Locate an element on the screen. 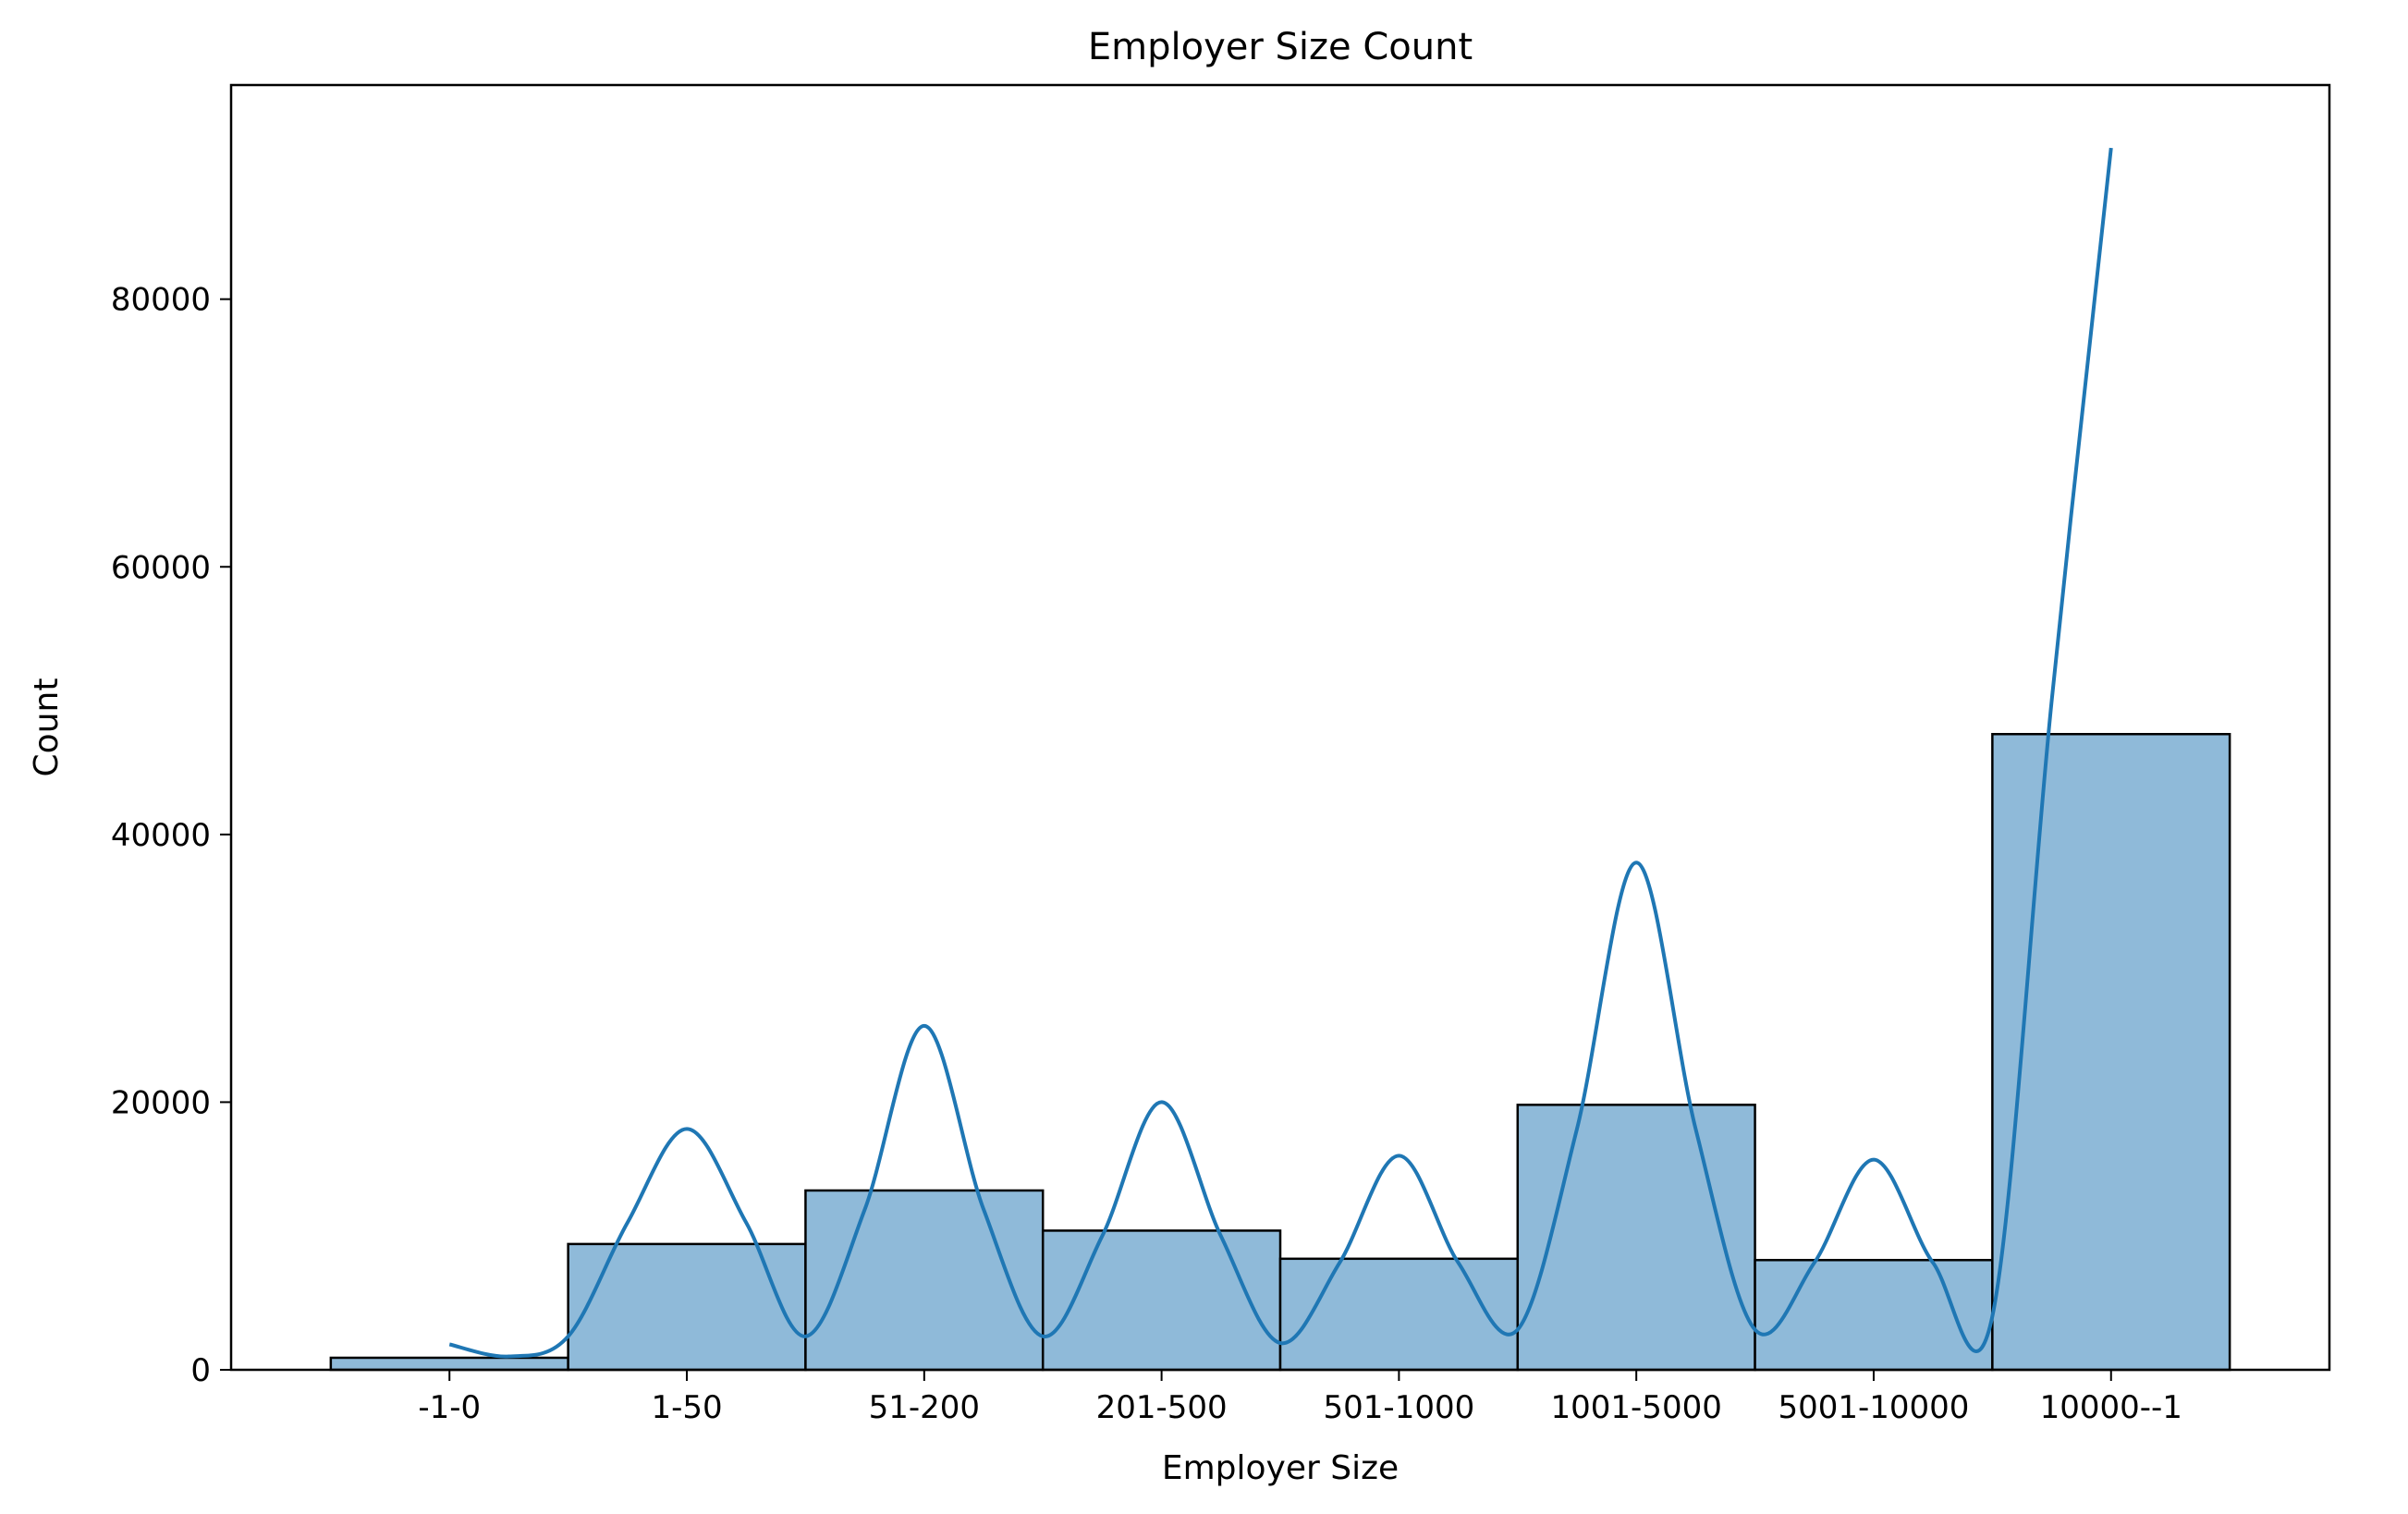  y-tick-label: 60000 is located at coordinates (161, 567).